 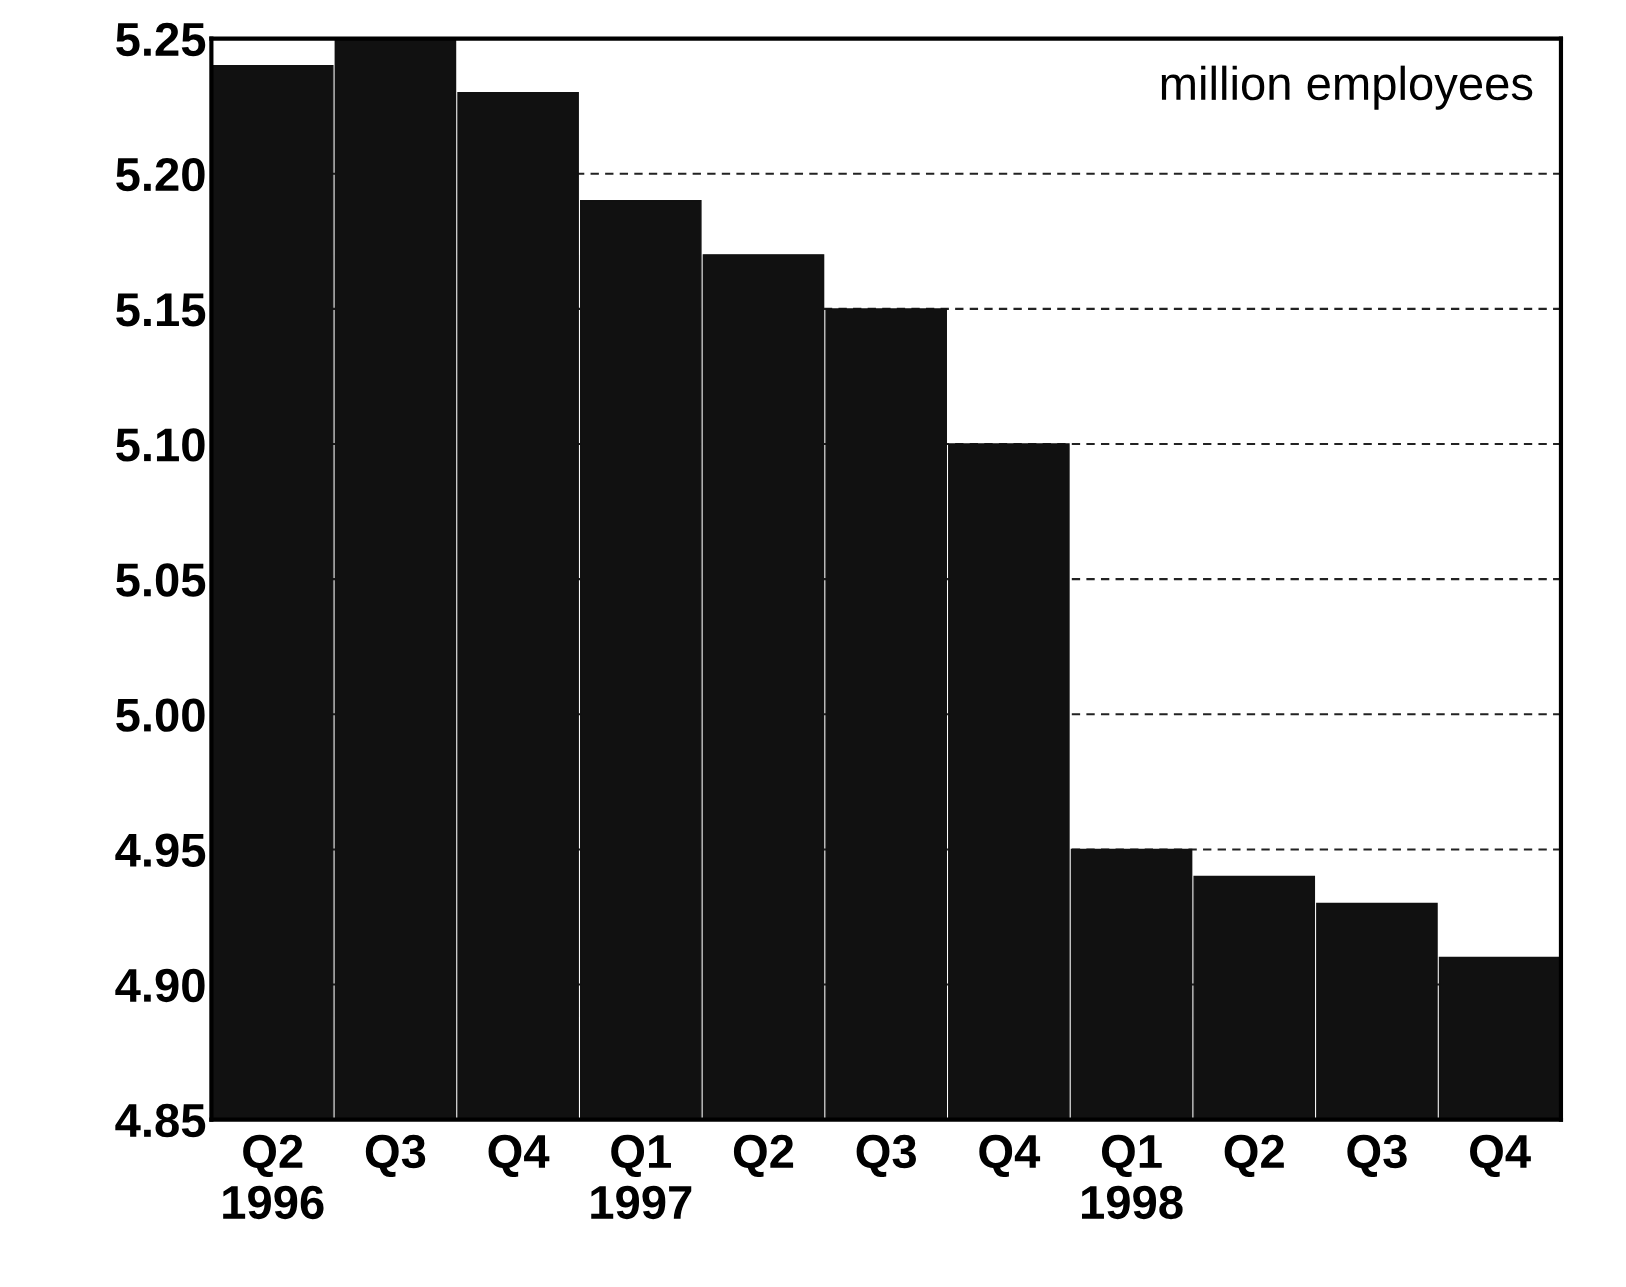 What do you see at coordinates (161, 39) in the screenshot?
I see `y-tick-label: 5.25` at bounding box center [161, 39].